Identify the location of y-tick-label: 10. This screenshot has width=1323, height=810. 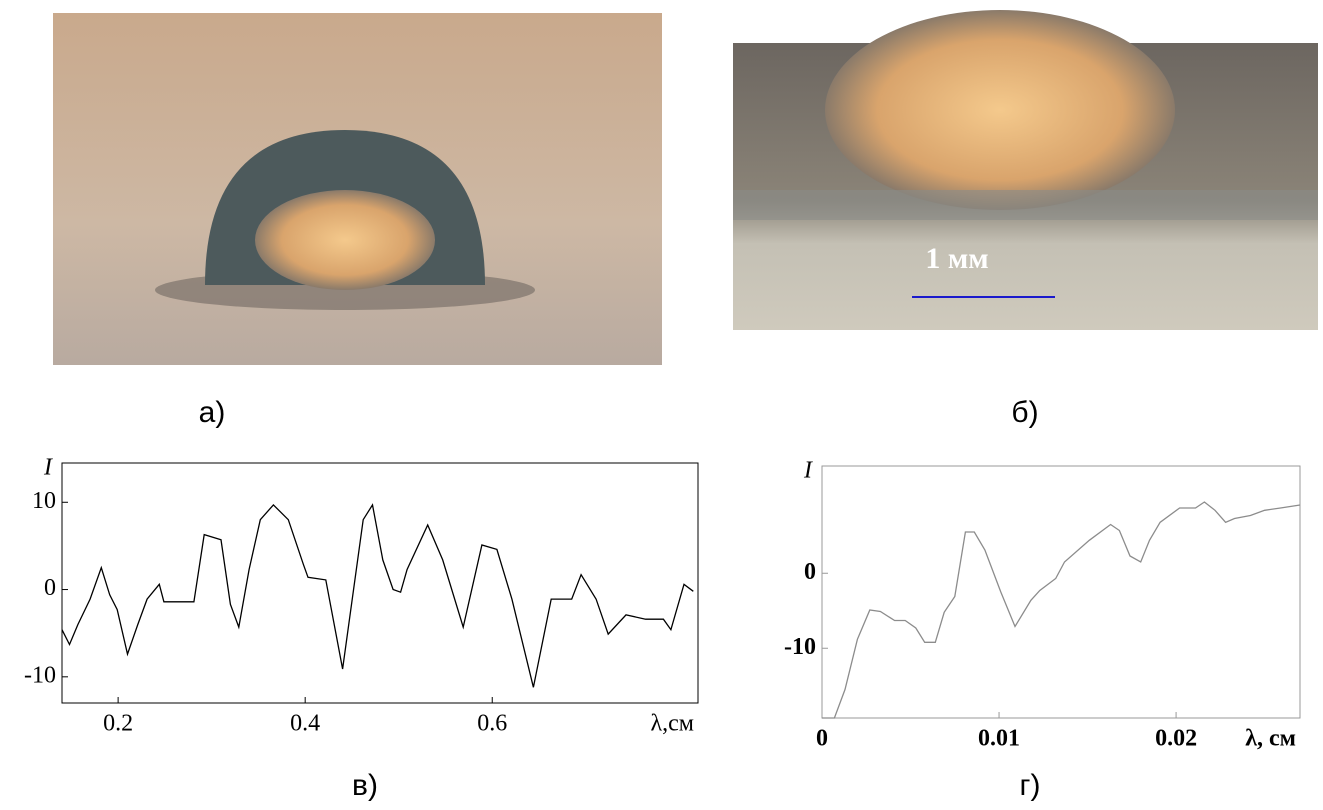
(44, 501).